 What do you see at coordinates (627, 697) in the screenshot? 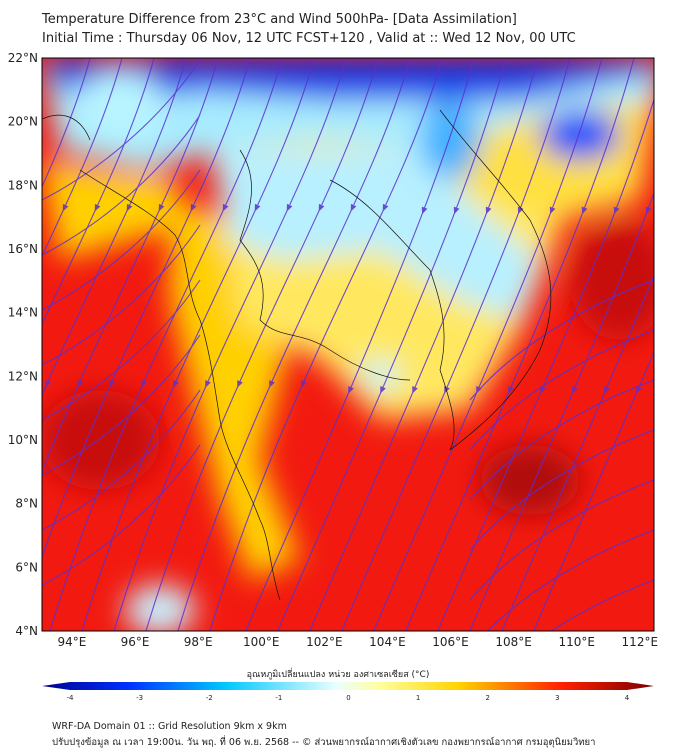
I see `colorbar-tick: 4` at bounding box center [627, 697].